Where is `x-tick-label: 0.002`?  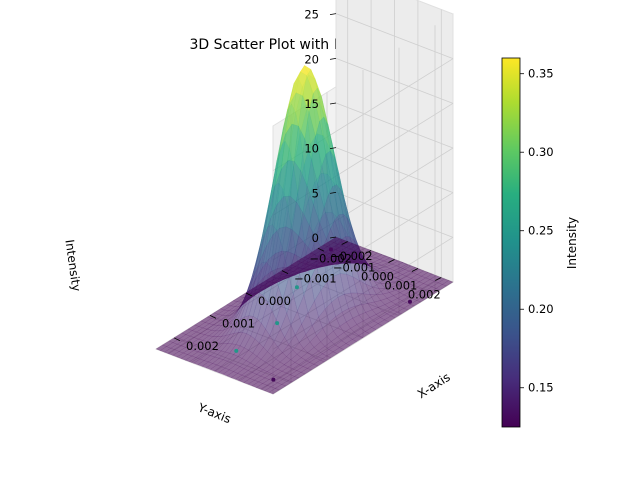
x-tick-label: 0.002 is located at coordinates (202, 346).